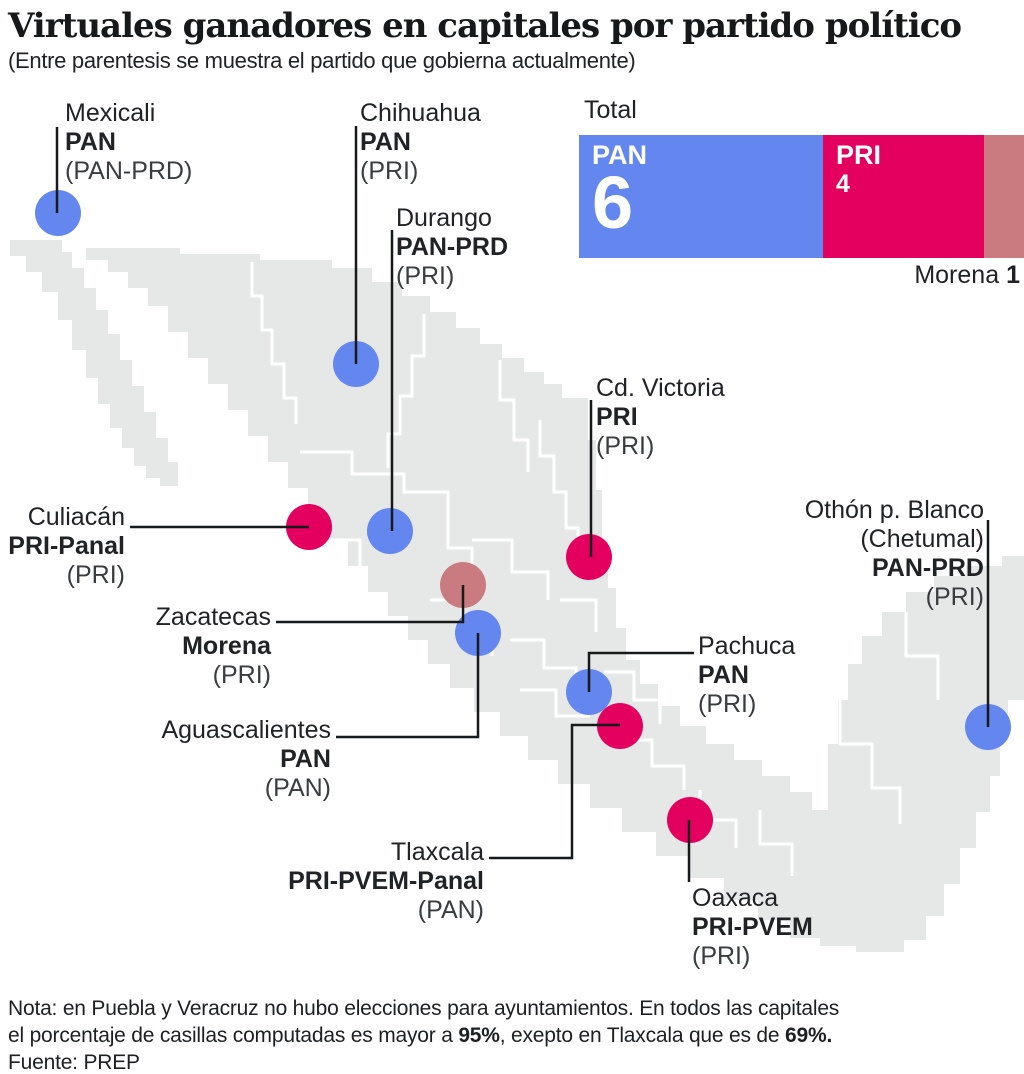 This screenshot has width=1024, height=1074. What do you see at coordinates (408, 686) in the screenshot?
I see `leader-aguascalientes` at bounding box center [408, 686].